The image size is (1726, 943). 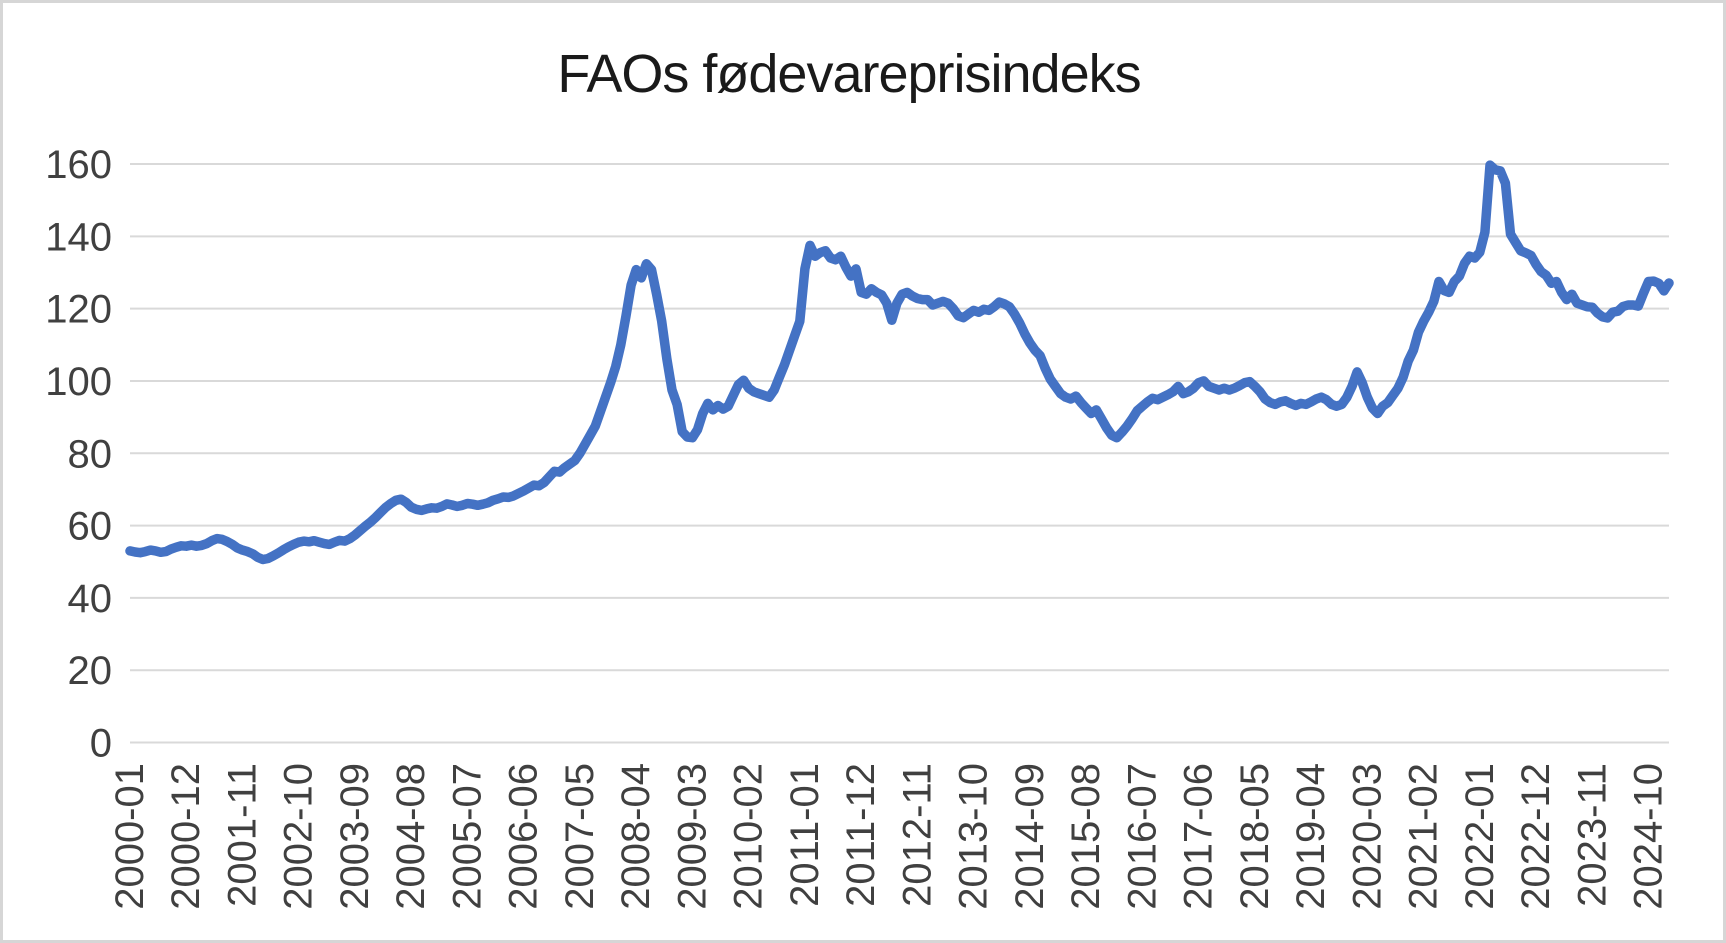 What do you see at coordinates (1649, 836) in the screenshot?
I see `x-tick-label: 2024-10` at bounding box center [1649, 836].